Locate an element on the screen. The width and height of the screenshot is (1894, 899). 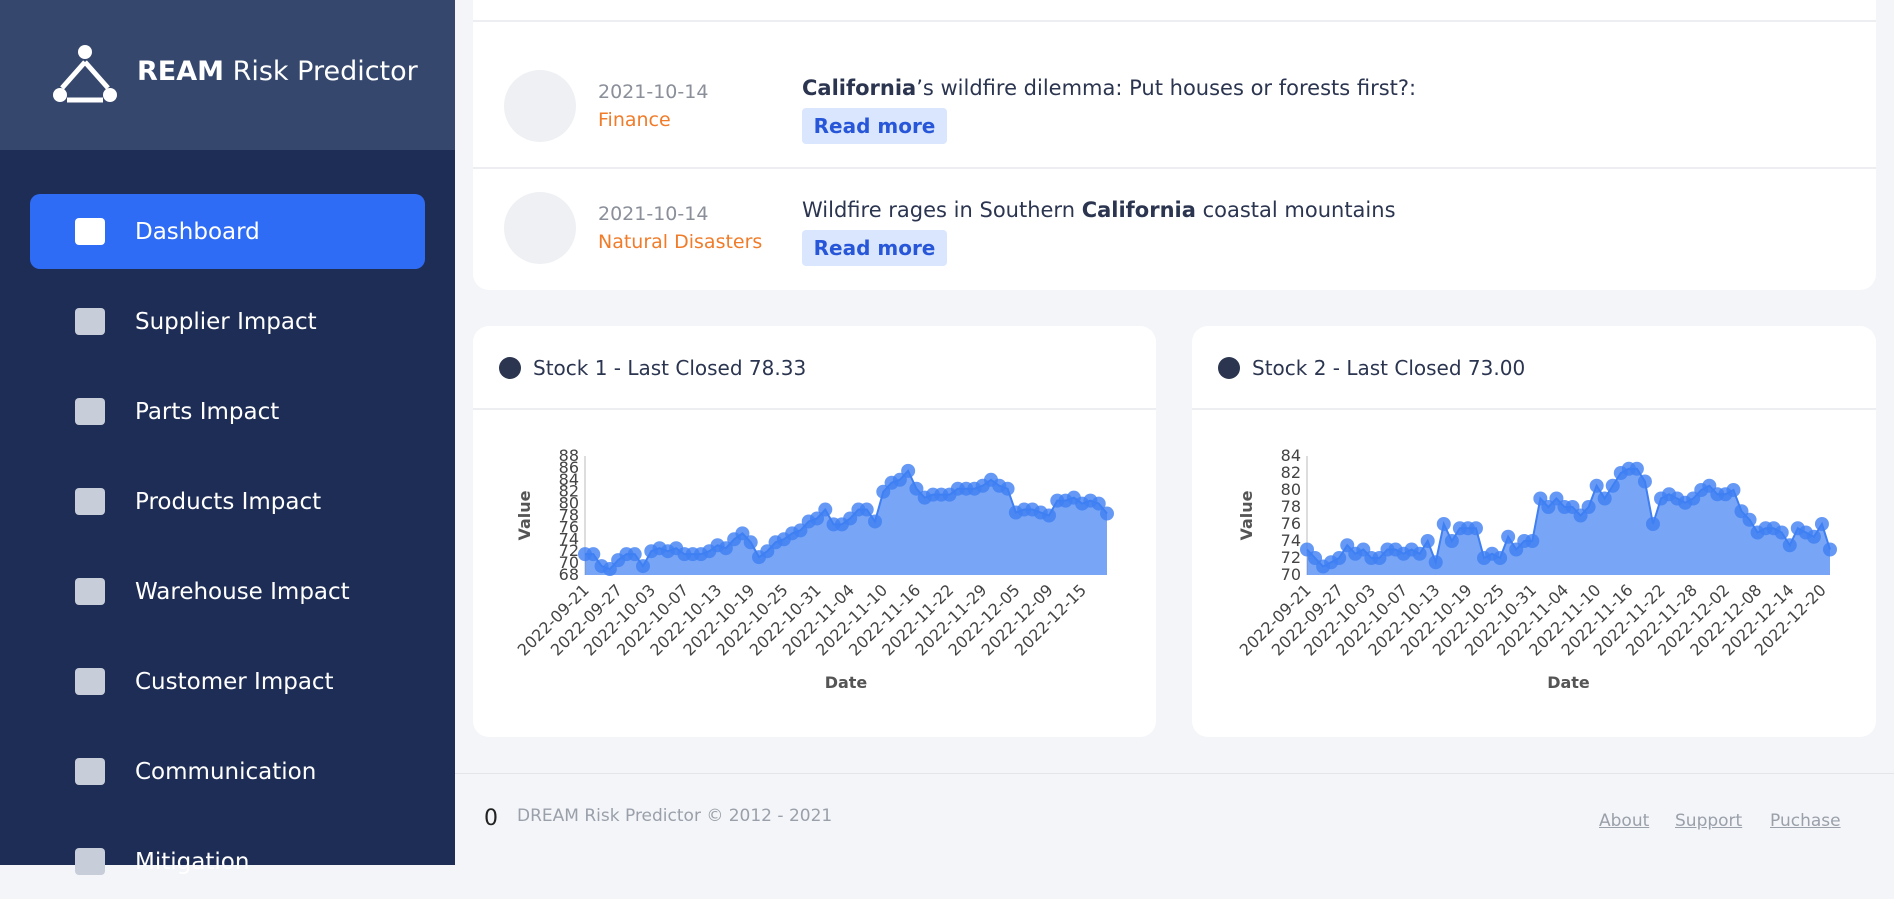
logo is located at coordinates (85, 74).